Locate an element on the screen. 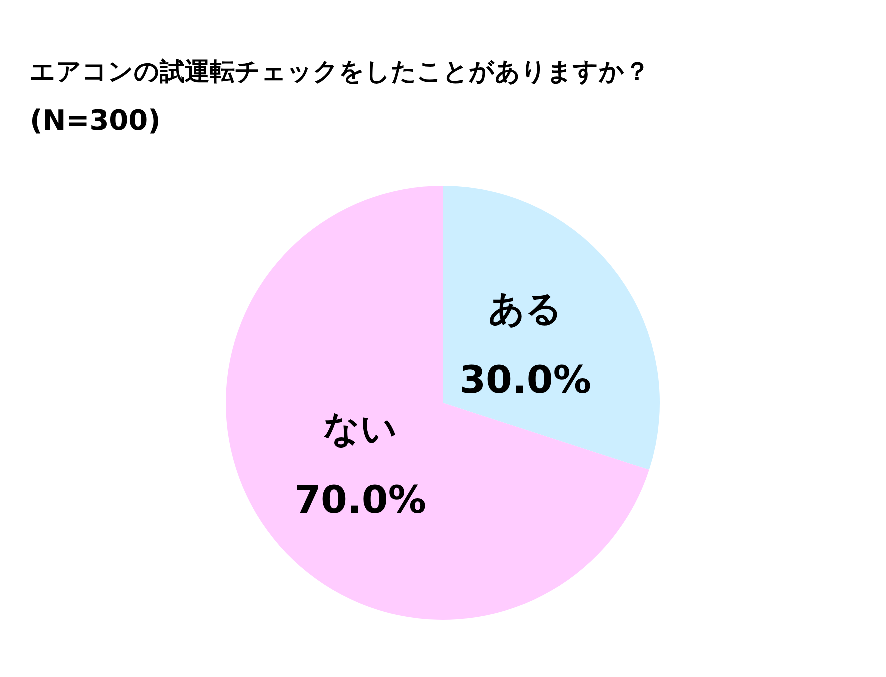 This screenshot has width=886, height=677. chart-title: エアコンの試運転チェックをしたことがありますか？ is located at coordinates (340, 71).